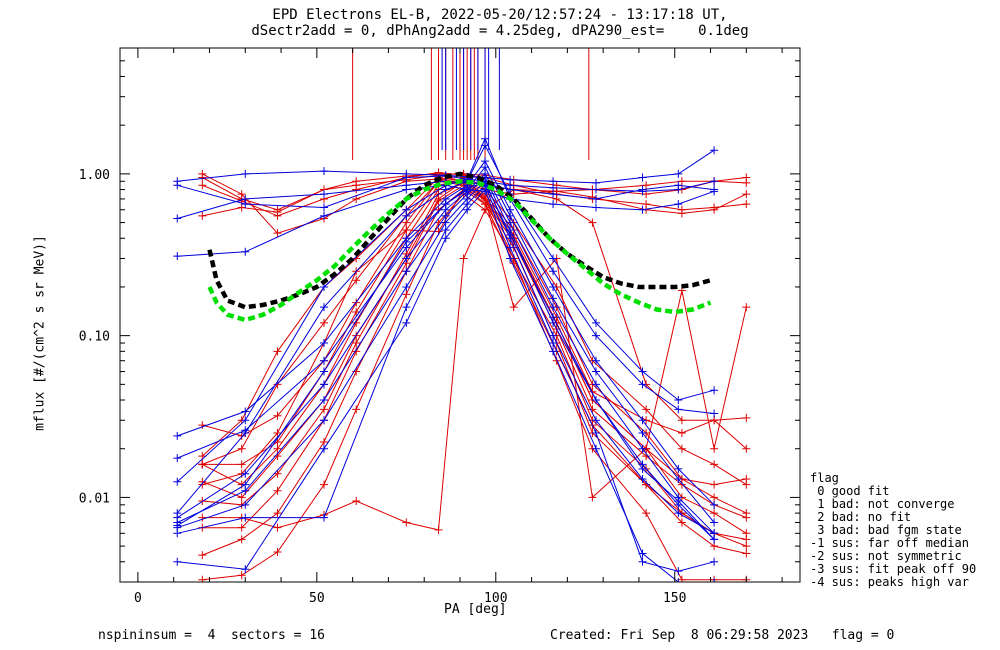 Image resolution: width=1000 pixels, height=650 pixels. What do you see at coordinates (886, 556) in the screenshot?
I see `legend-item: -2 sus: not symmetric` at bounding box center [886, 556].